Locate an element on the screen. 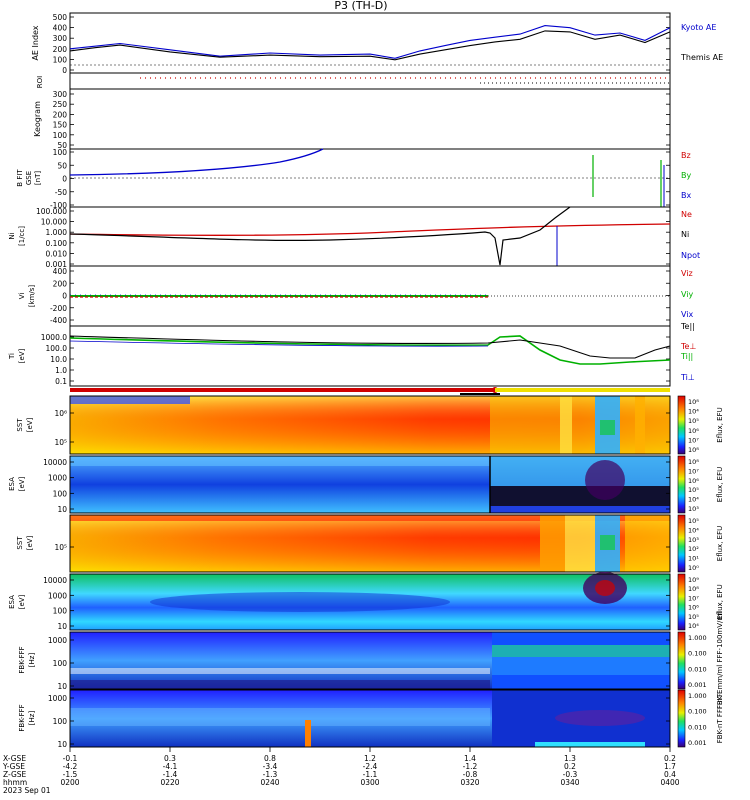 Image resolution: width=750 pixels, height=800 pixels. x-tick-label: 1.2 is located at coordinates (370, 758).